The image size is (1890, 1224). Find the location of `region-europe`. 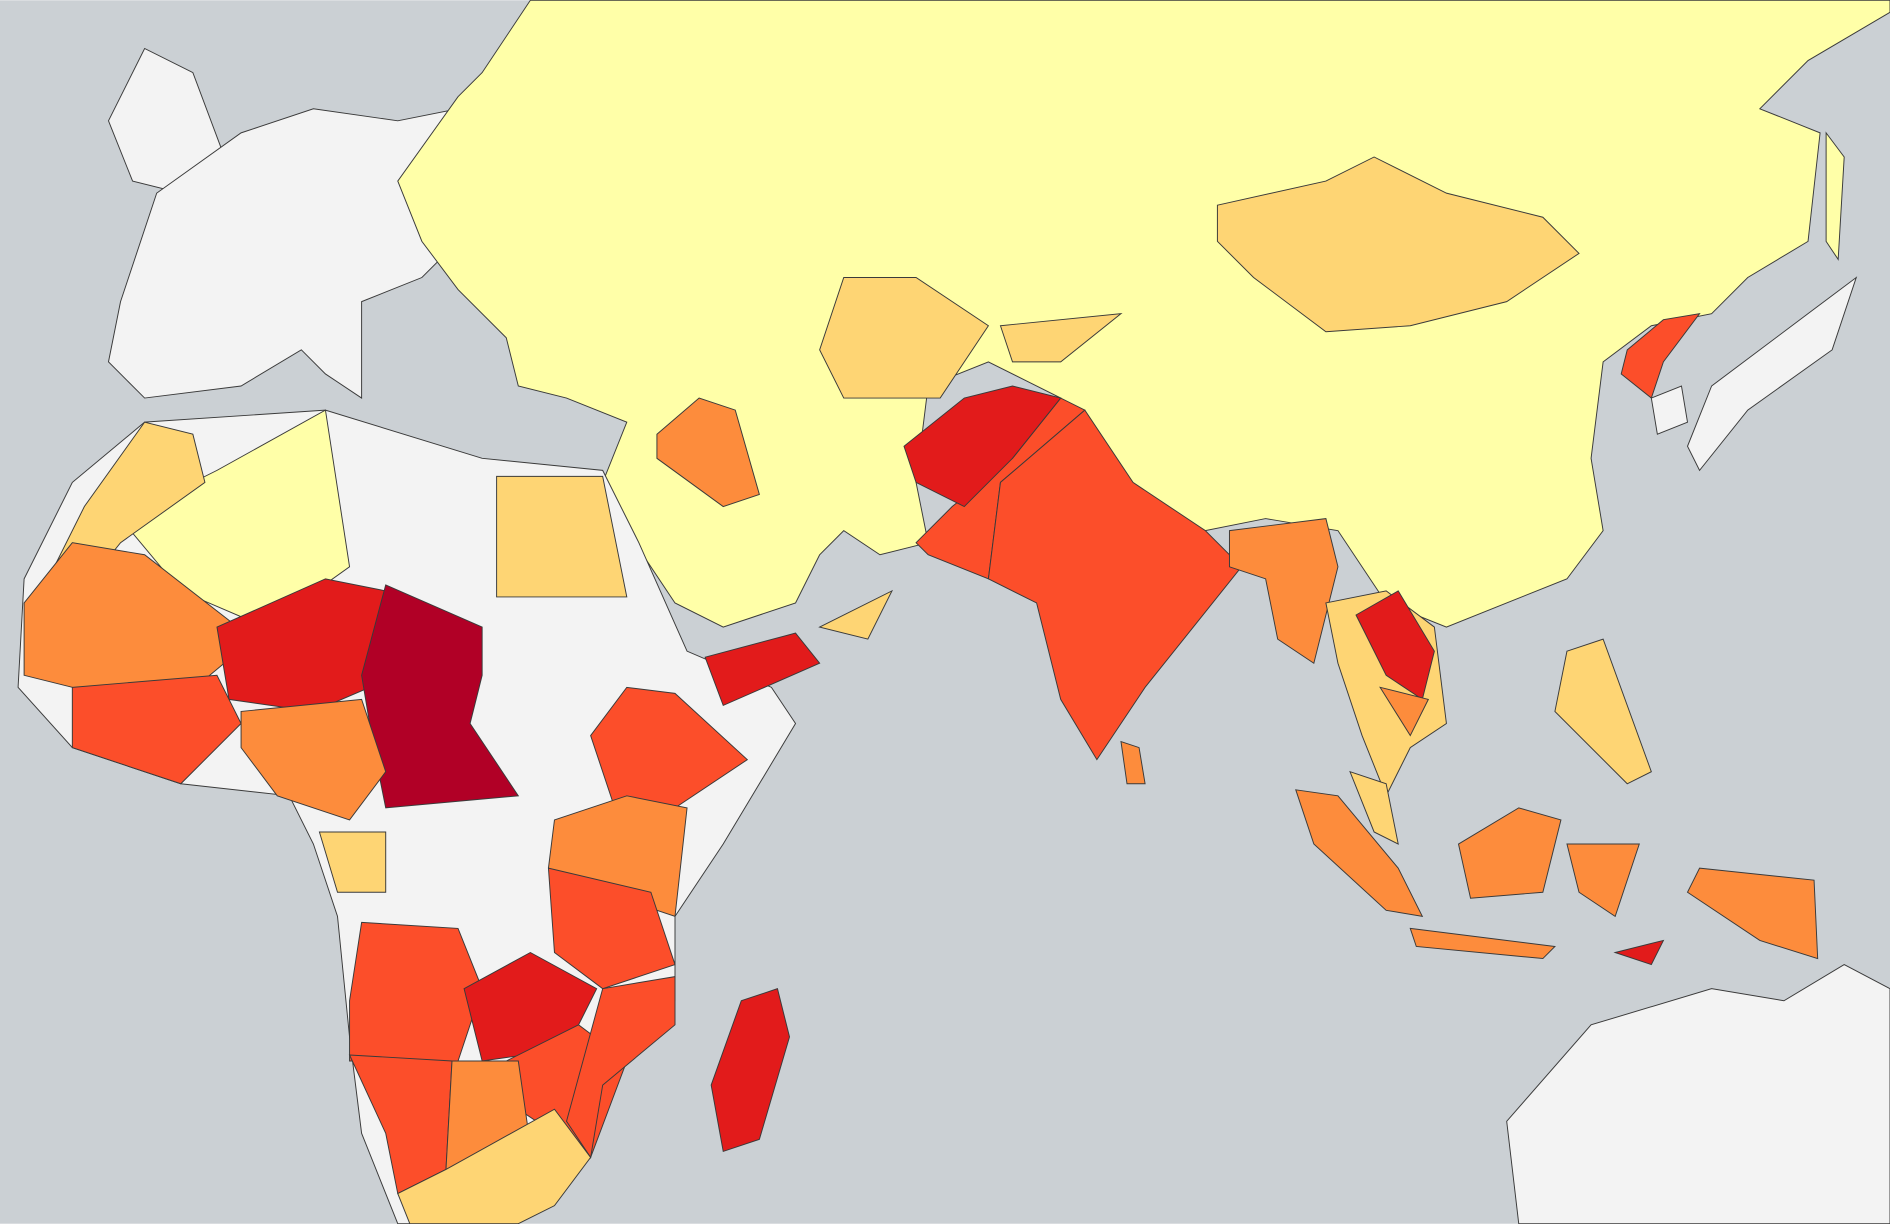

region-europe is located at coordinates (295, 253).